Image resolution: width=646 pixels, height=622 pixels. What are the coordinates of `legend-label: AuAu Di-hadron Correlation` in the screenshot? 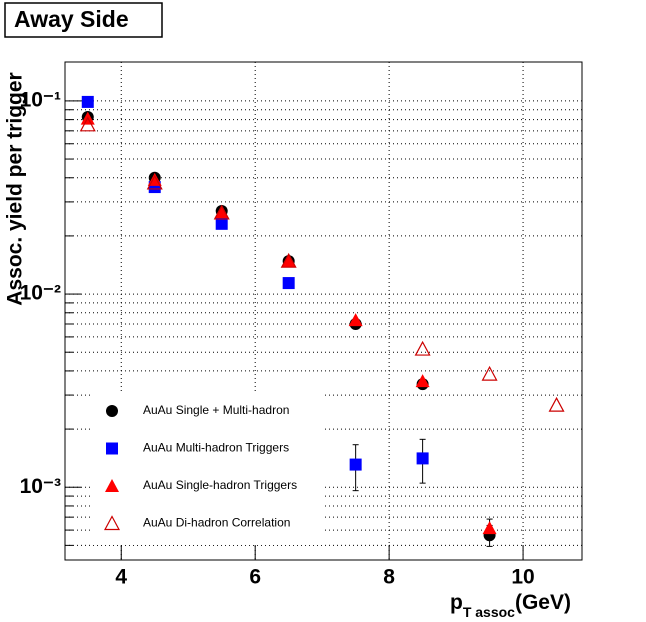 It's located at (216, 523).